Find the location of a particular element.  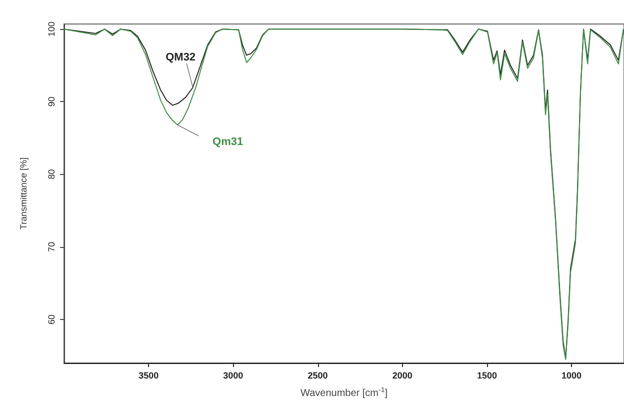

y-tick-label: 100 is located at coordinates (51, 29).